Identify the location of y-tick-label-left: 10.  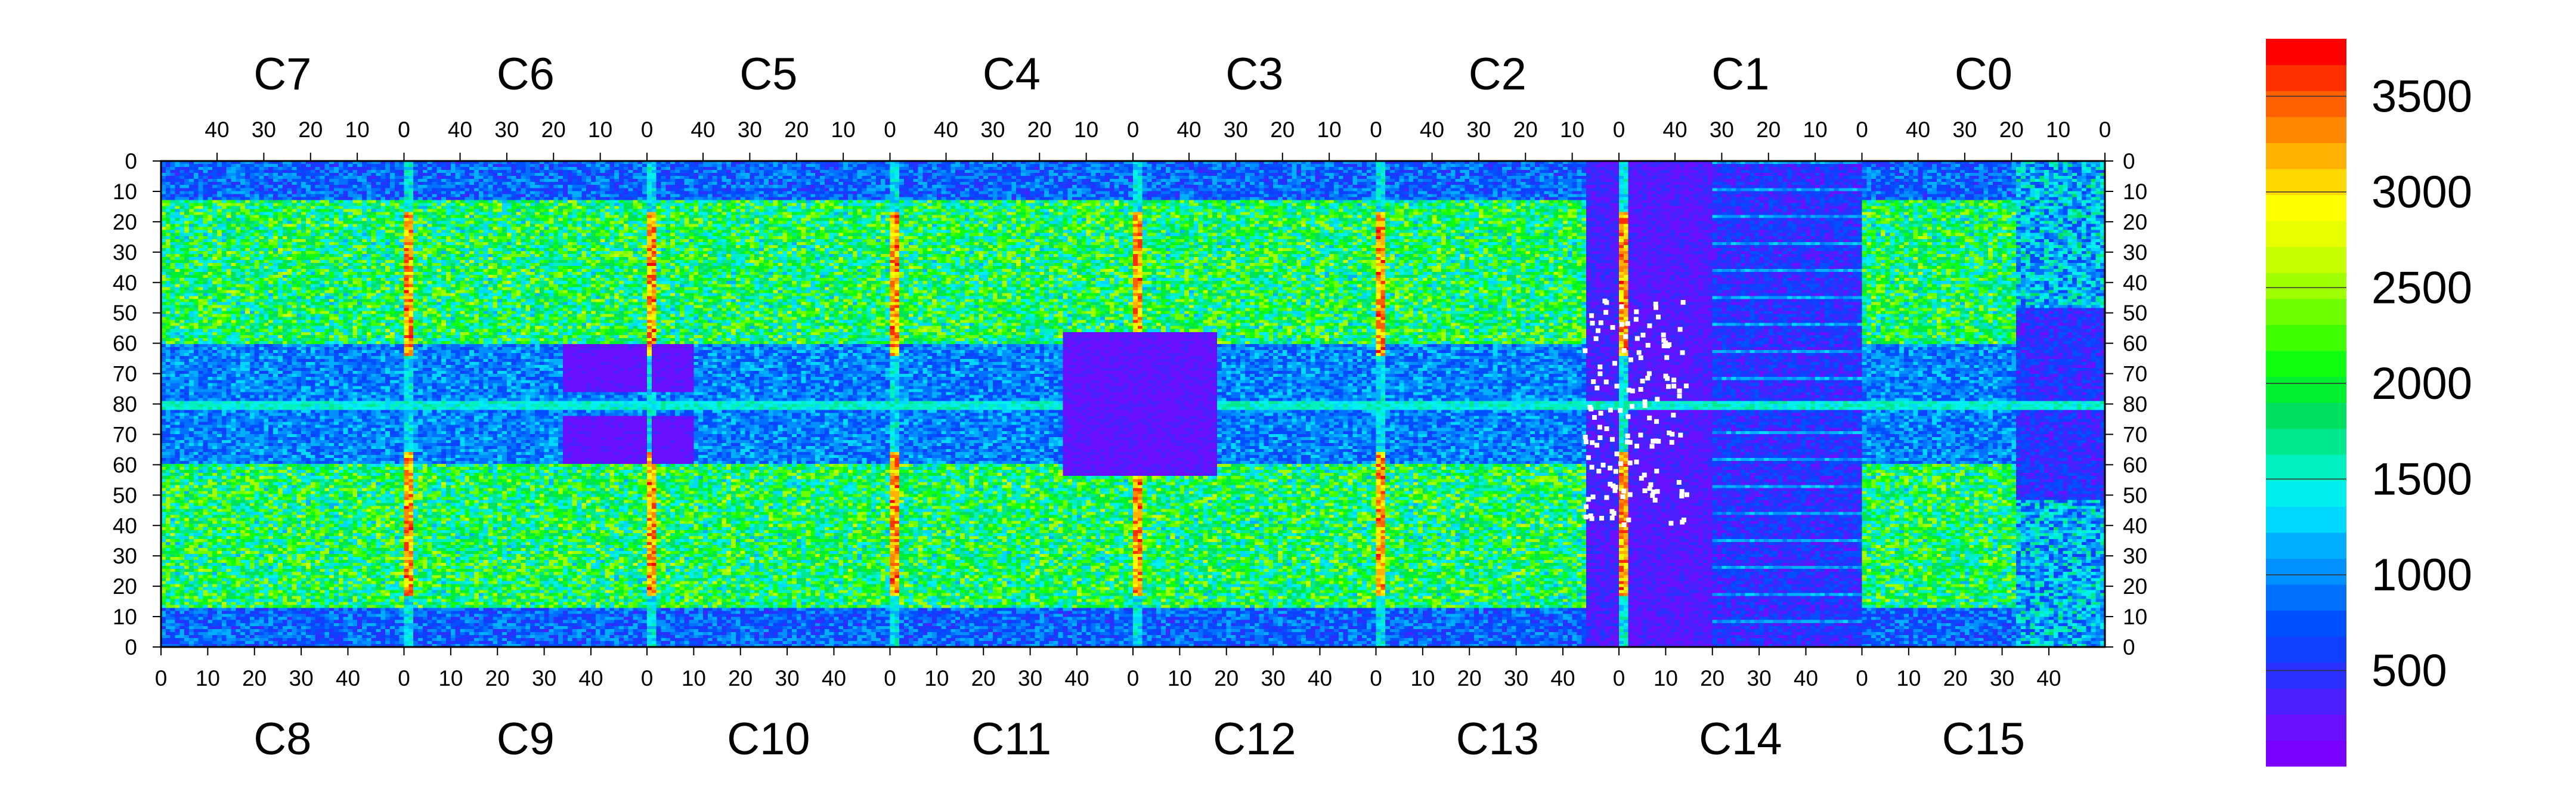
(125, 191).